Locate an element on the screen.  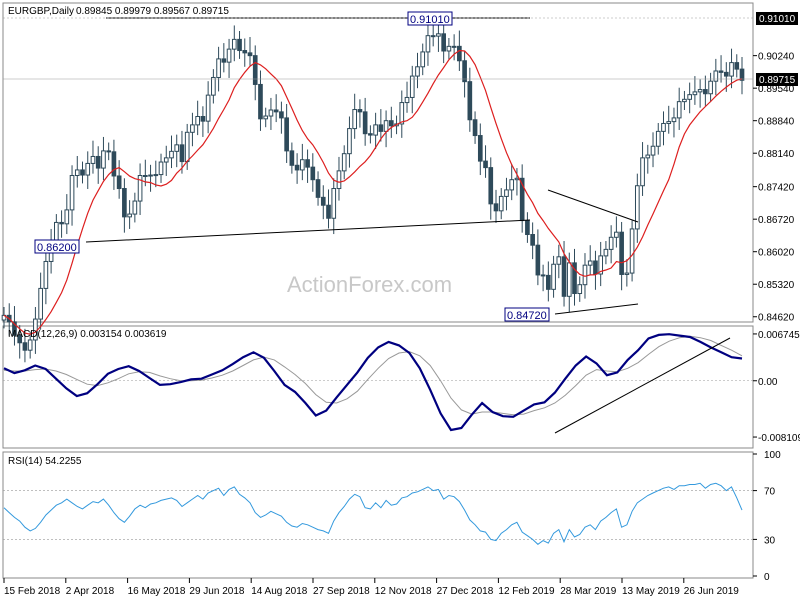
price-tick-label: 0.90240 is located at coordinates (776, 57).